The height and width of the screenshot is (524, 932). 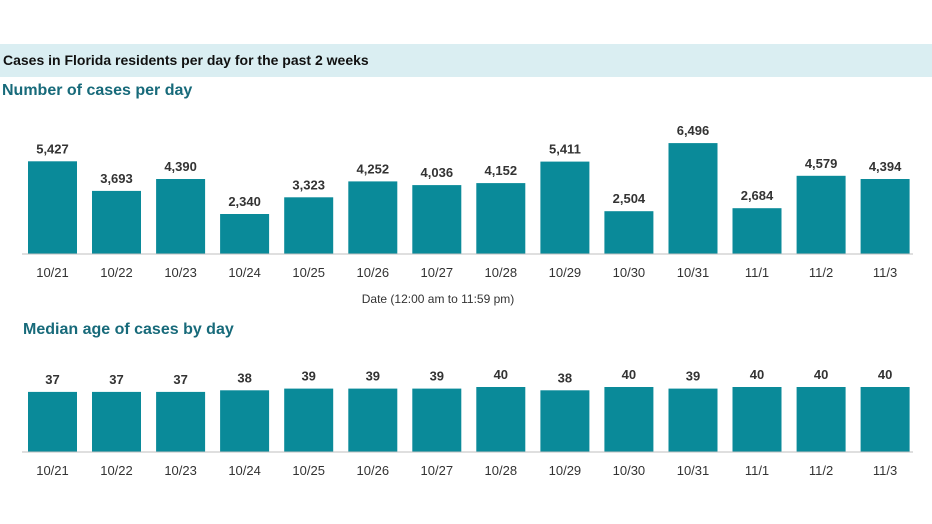 What do you see at coordinates (821, 272) in the screenshot?
I see `cases-tick-label: 11/2` at bounding box center [821, 272].